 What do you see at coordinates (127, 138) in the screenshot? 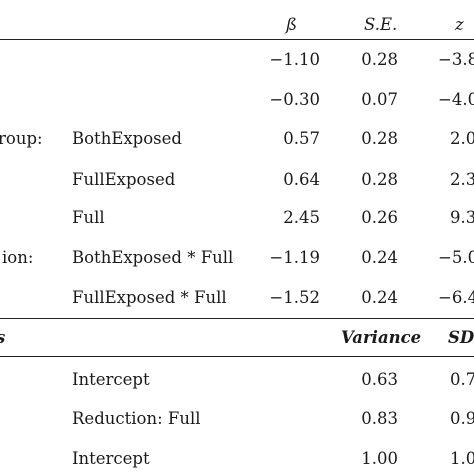
I see `row-label: BothExposed` at bounding box center [127, 138].